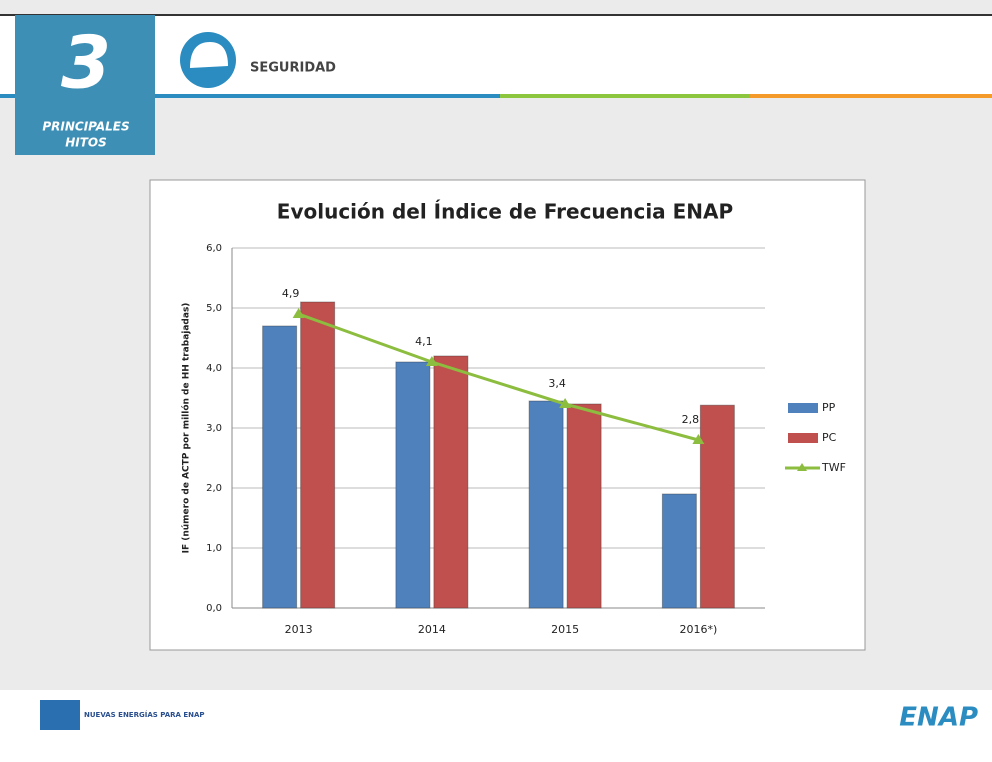 This screenshot has height=762, width=992. What do you see at coordinates (214, 608) in the screenshot?
I see `y-tick-label: 0,0` at bounding box center [214, 608].